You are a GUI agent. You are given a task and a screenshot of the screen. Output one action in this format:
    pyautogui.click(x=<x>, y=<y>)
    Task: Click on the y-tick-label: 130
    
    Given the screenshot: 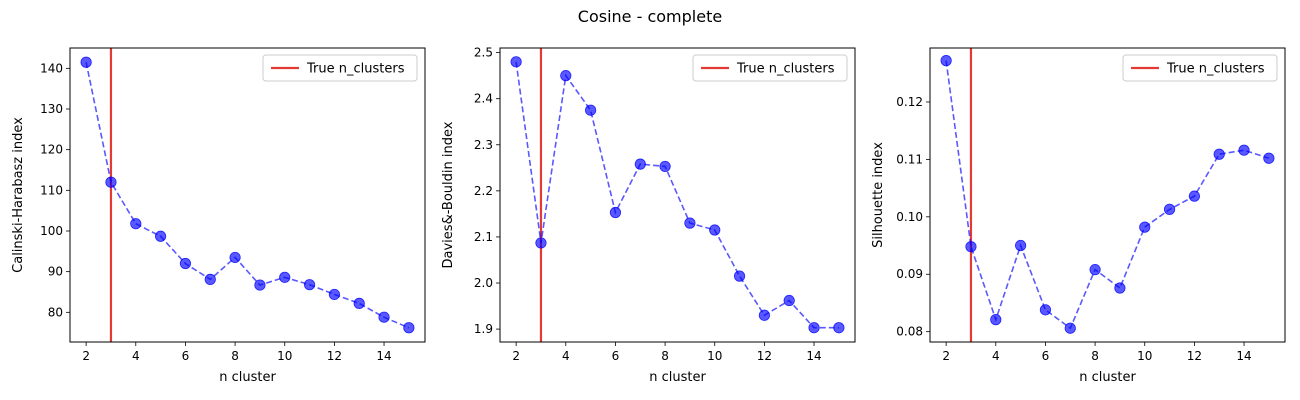 What is the action you would take?
    pyautogui.click(x=51, y=109)
    